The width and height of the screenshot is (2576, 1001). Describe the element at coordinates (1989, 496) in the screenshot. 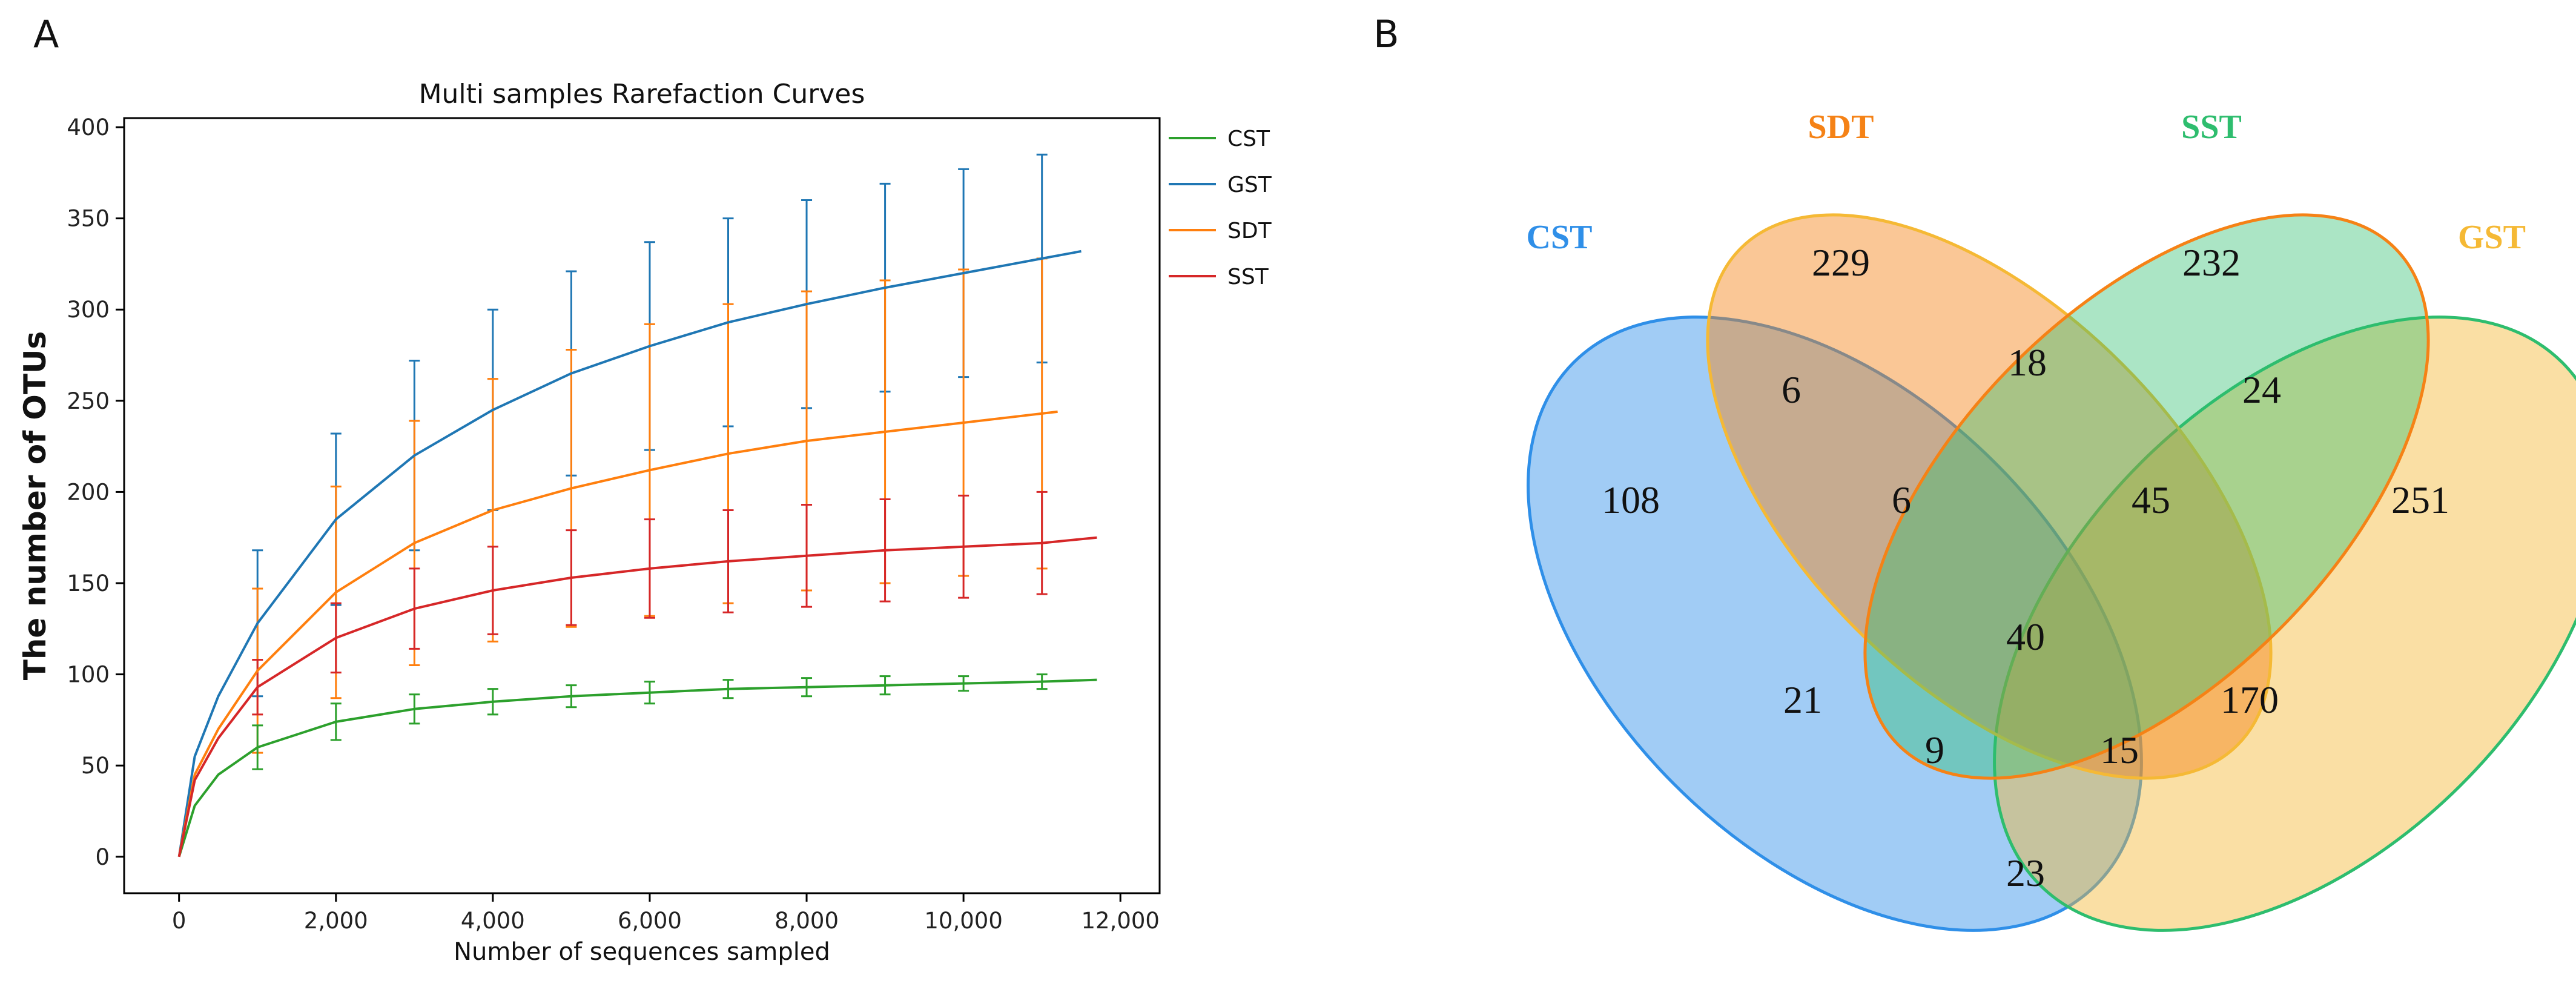

I see `venn-ellipse-sdt` at that location.